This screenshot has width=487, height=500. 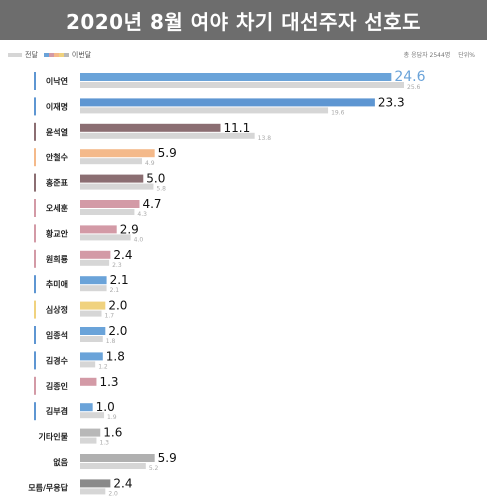 What do you see at coordinates (60, 462) in the screenshot?
I see `category-label: 없음` at bounding box center [60, 462].